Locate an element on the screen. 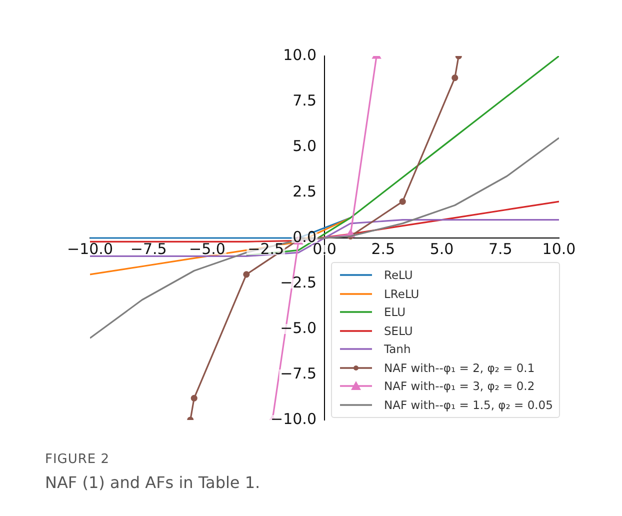 This screenshot has height=516, width=622. x-tick-label: 5.0 is located at coordinates (442, 249).